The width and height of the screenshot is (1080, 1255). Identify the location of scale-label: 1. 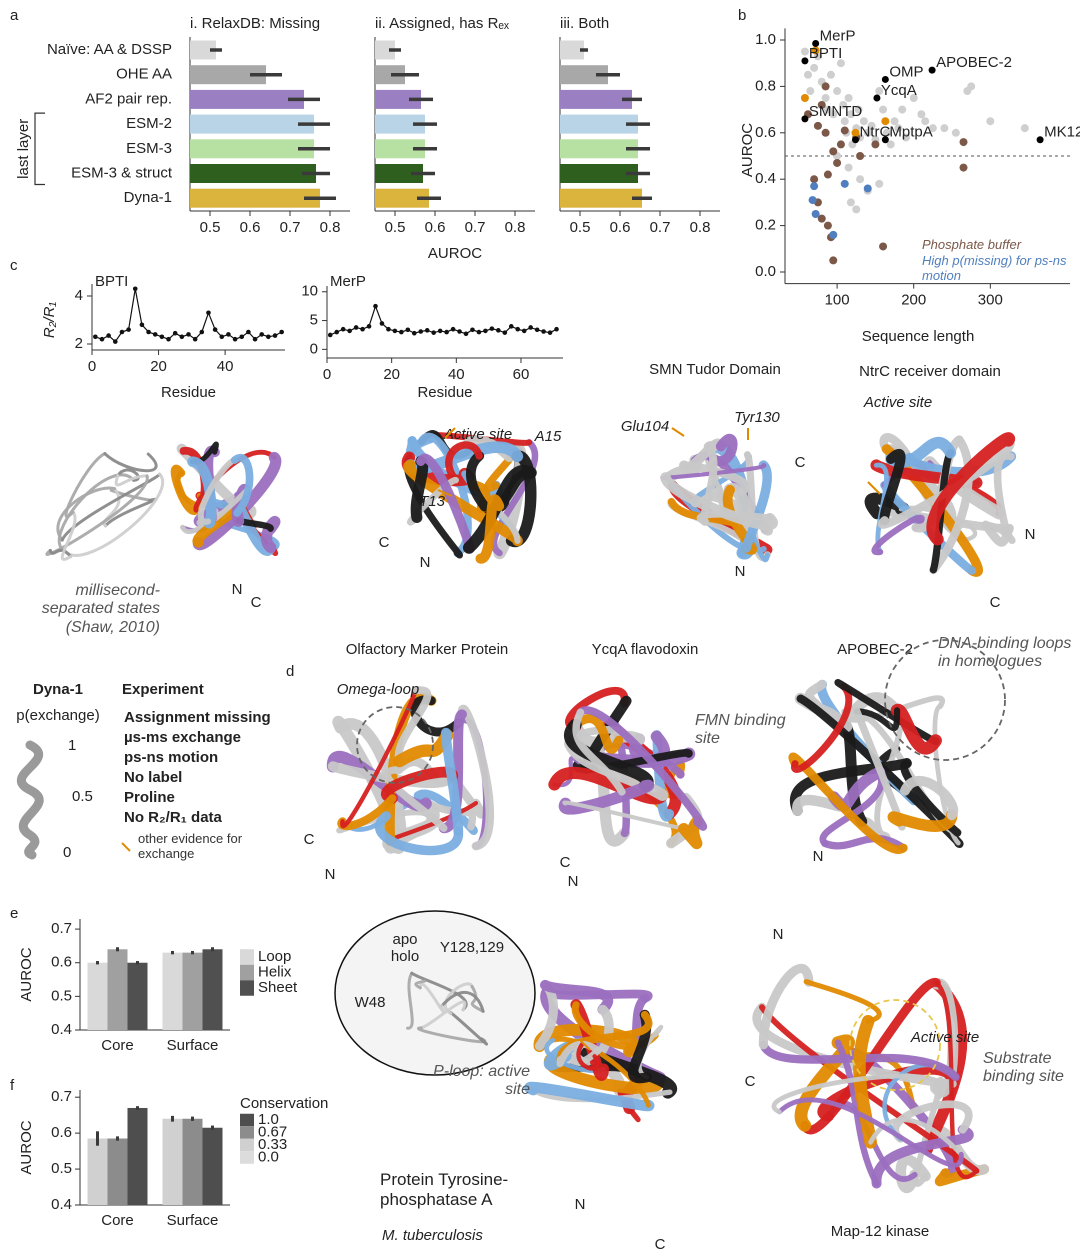
(72, 745).